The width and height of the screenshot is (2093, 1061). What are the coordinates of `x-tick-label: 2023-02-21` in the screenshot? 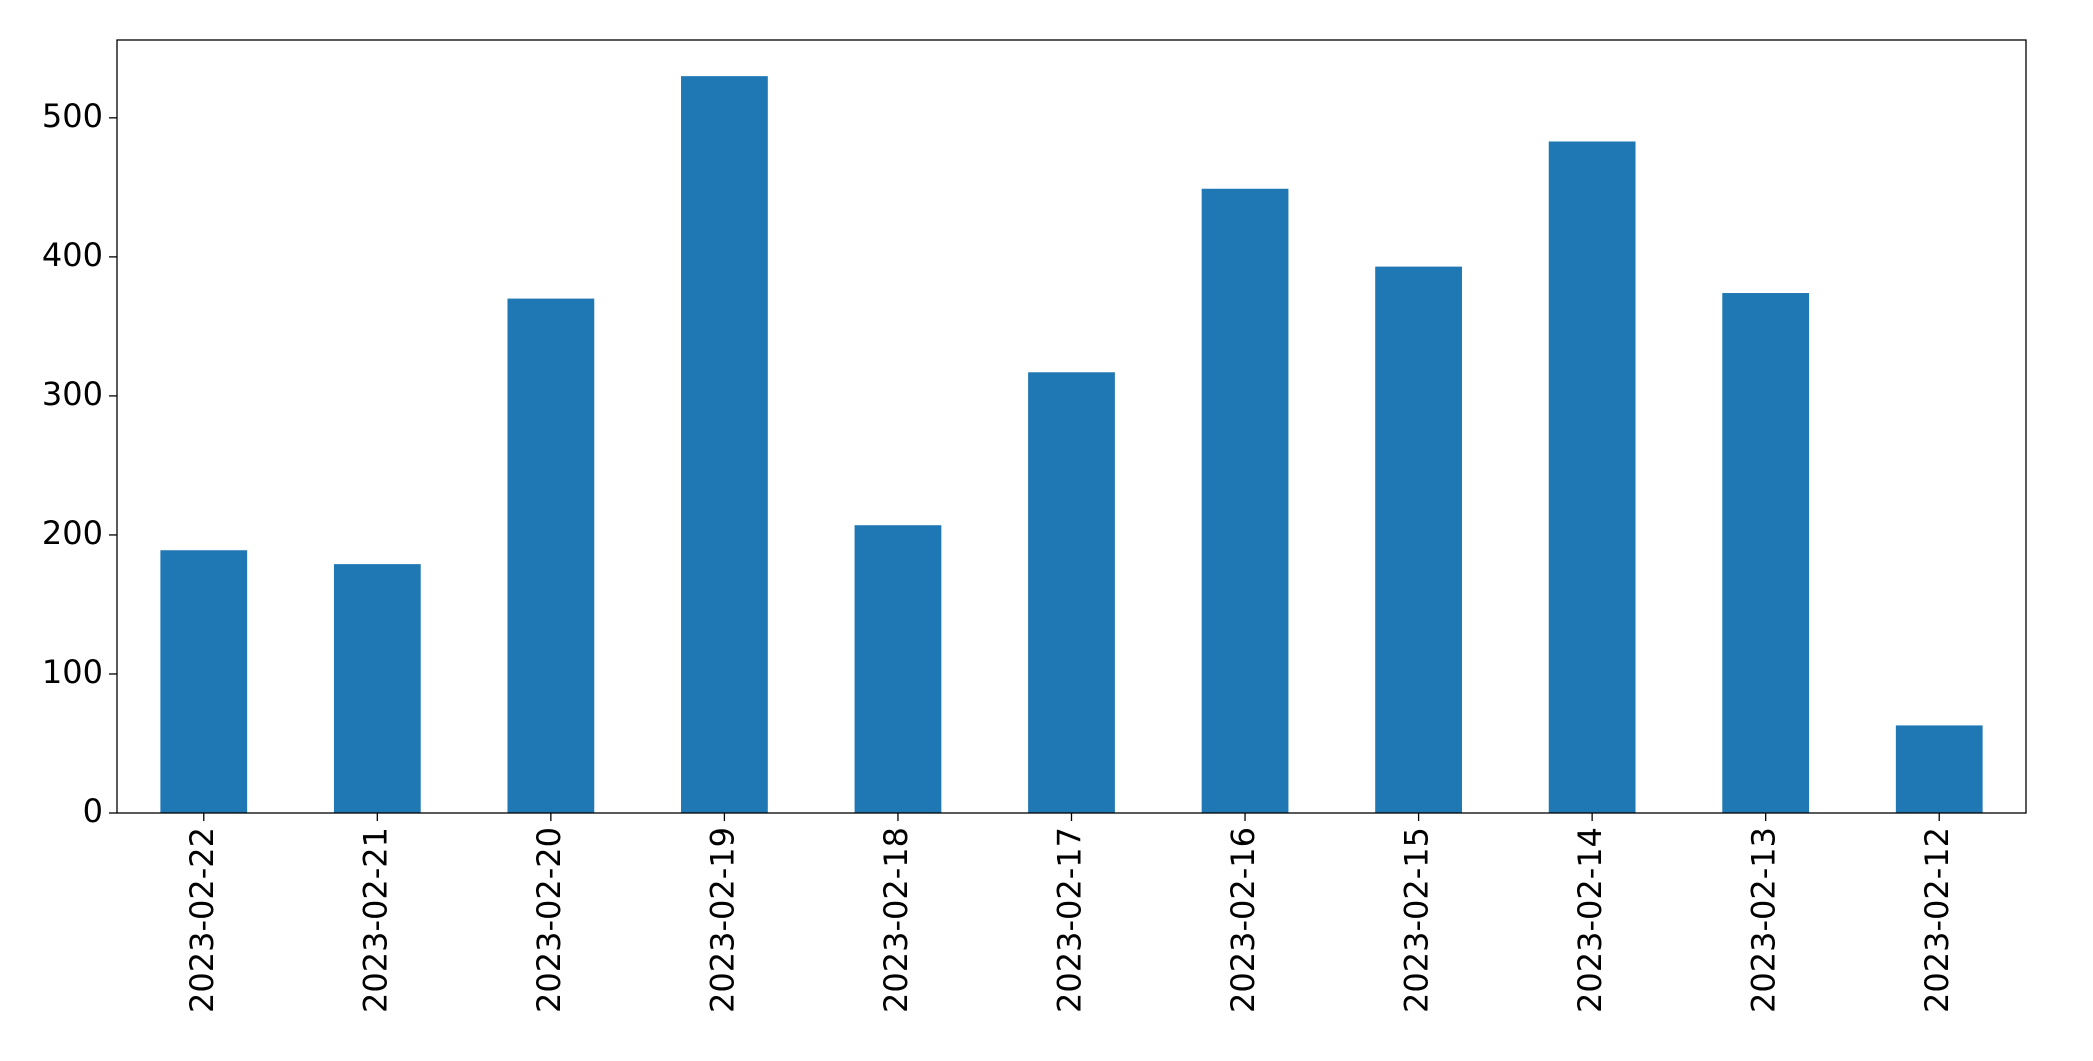 It's located at (375, 920).